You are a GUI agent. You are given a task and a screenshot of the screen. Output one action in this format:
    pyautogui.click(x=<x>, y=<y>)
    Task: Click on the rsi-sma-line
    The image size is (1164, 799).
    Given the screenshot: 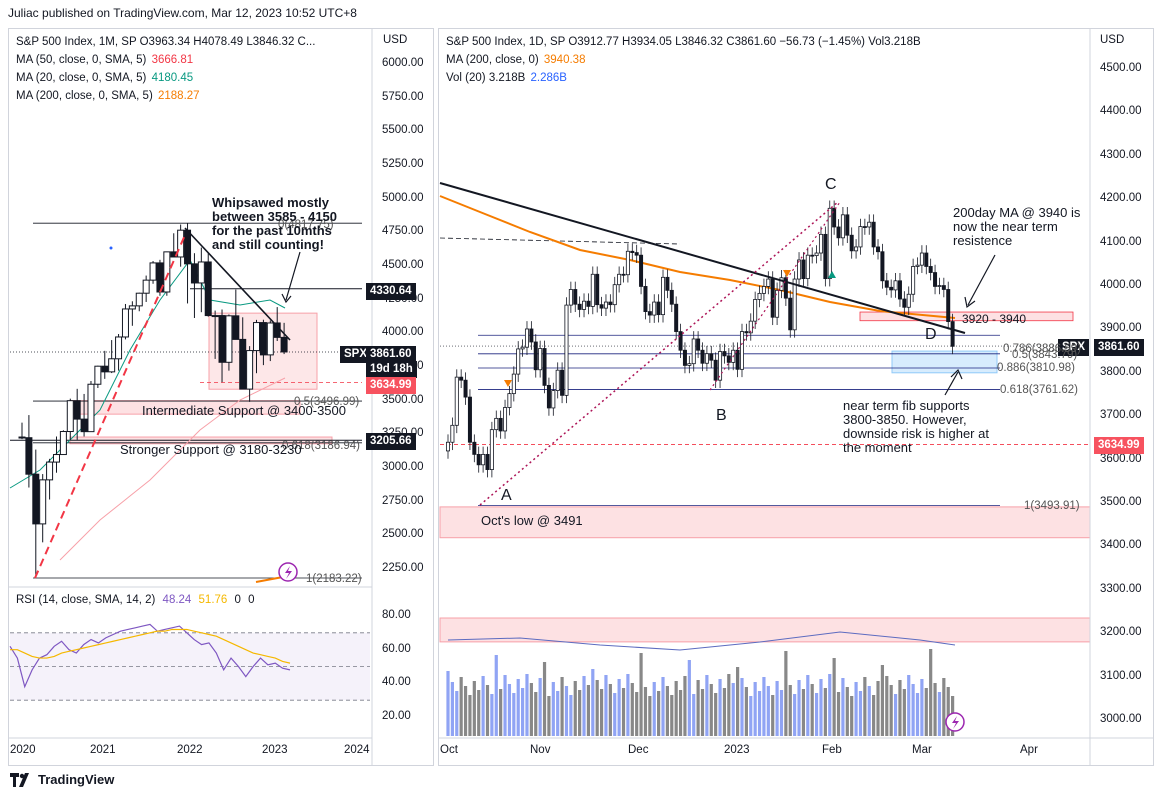 What is the action you would take?
    pyautogui.click(x=150, y=646)
    